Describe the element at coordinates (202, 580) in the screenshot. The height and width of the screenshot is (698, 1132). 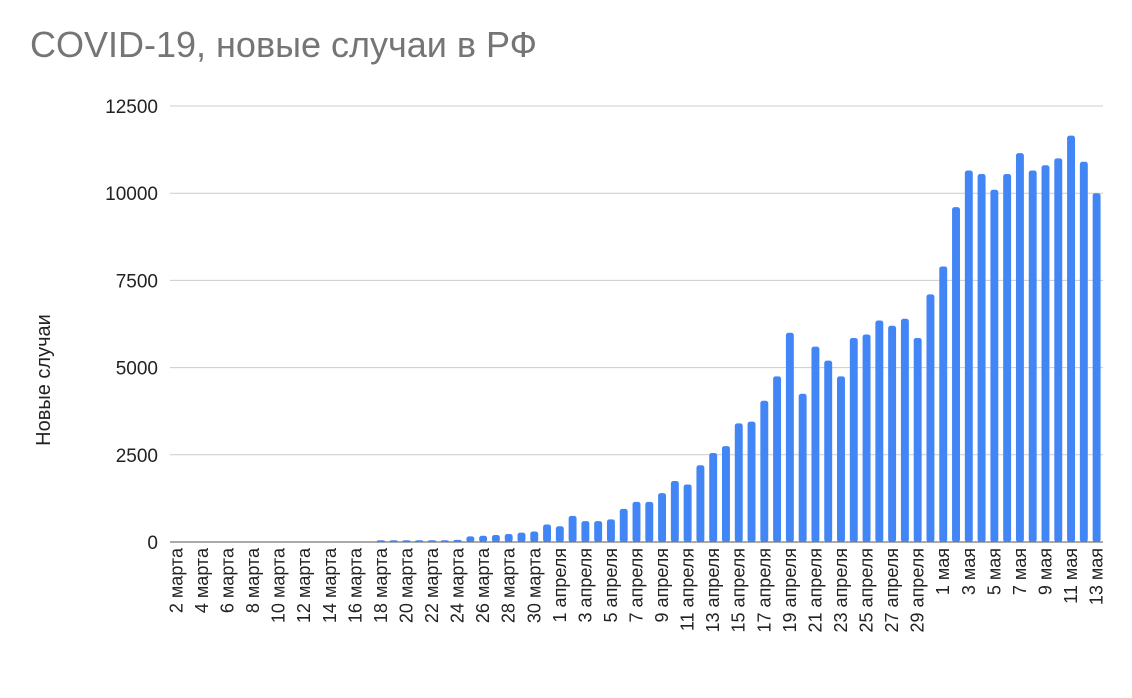
I see `x-tick-label: 4 марта` at that location.